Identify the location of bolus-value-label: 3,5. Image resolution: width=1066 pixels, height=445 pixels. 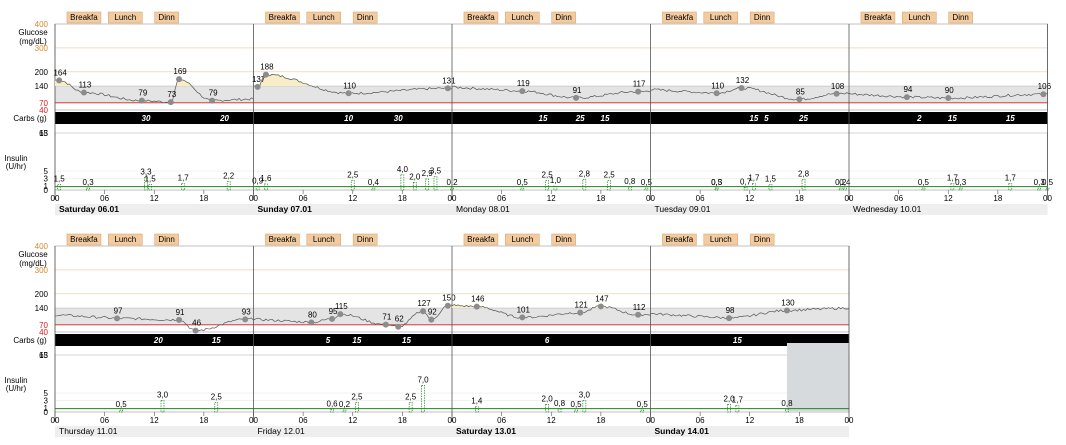
(436, 171).